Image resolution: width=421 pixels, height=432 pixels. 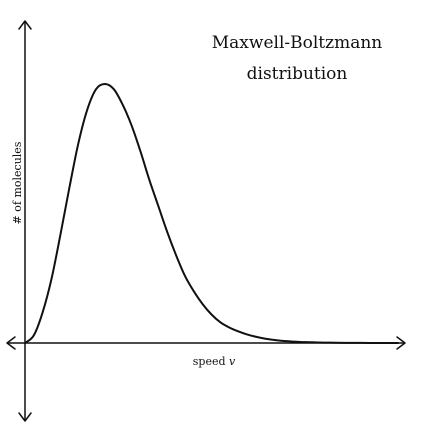 I want to click on x-axis-label-variable: v, so click(x=232, y=361).